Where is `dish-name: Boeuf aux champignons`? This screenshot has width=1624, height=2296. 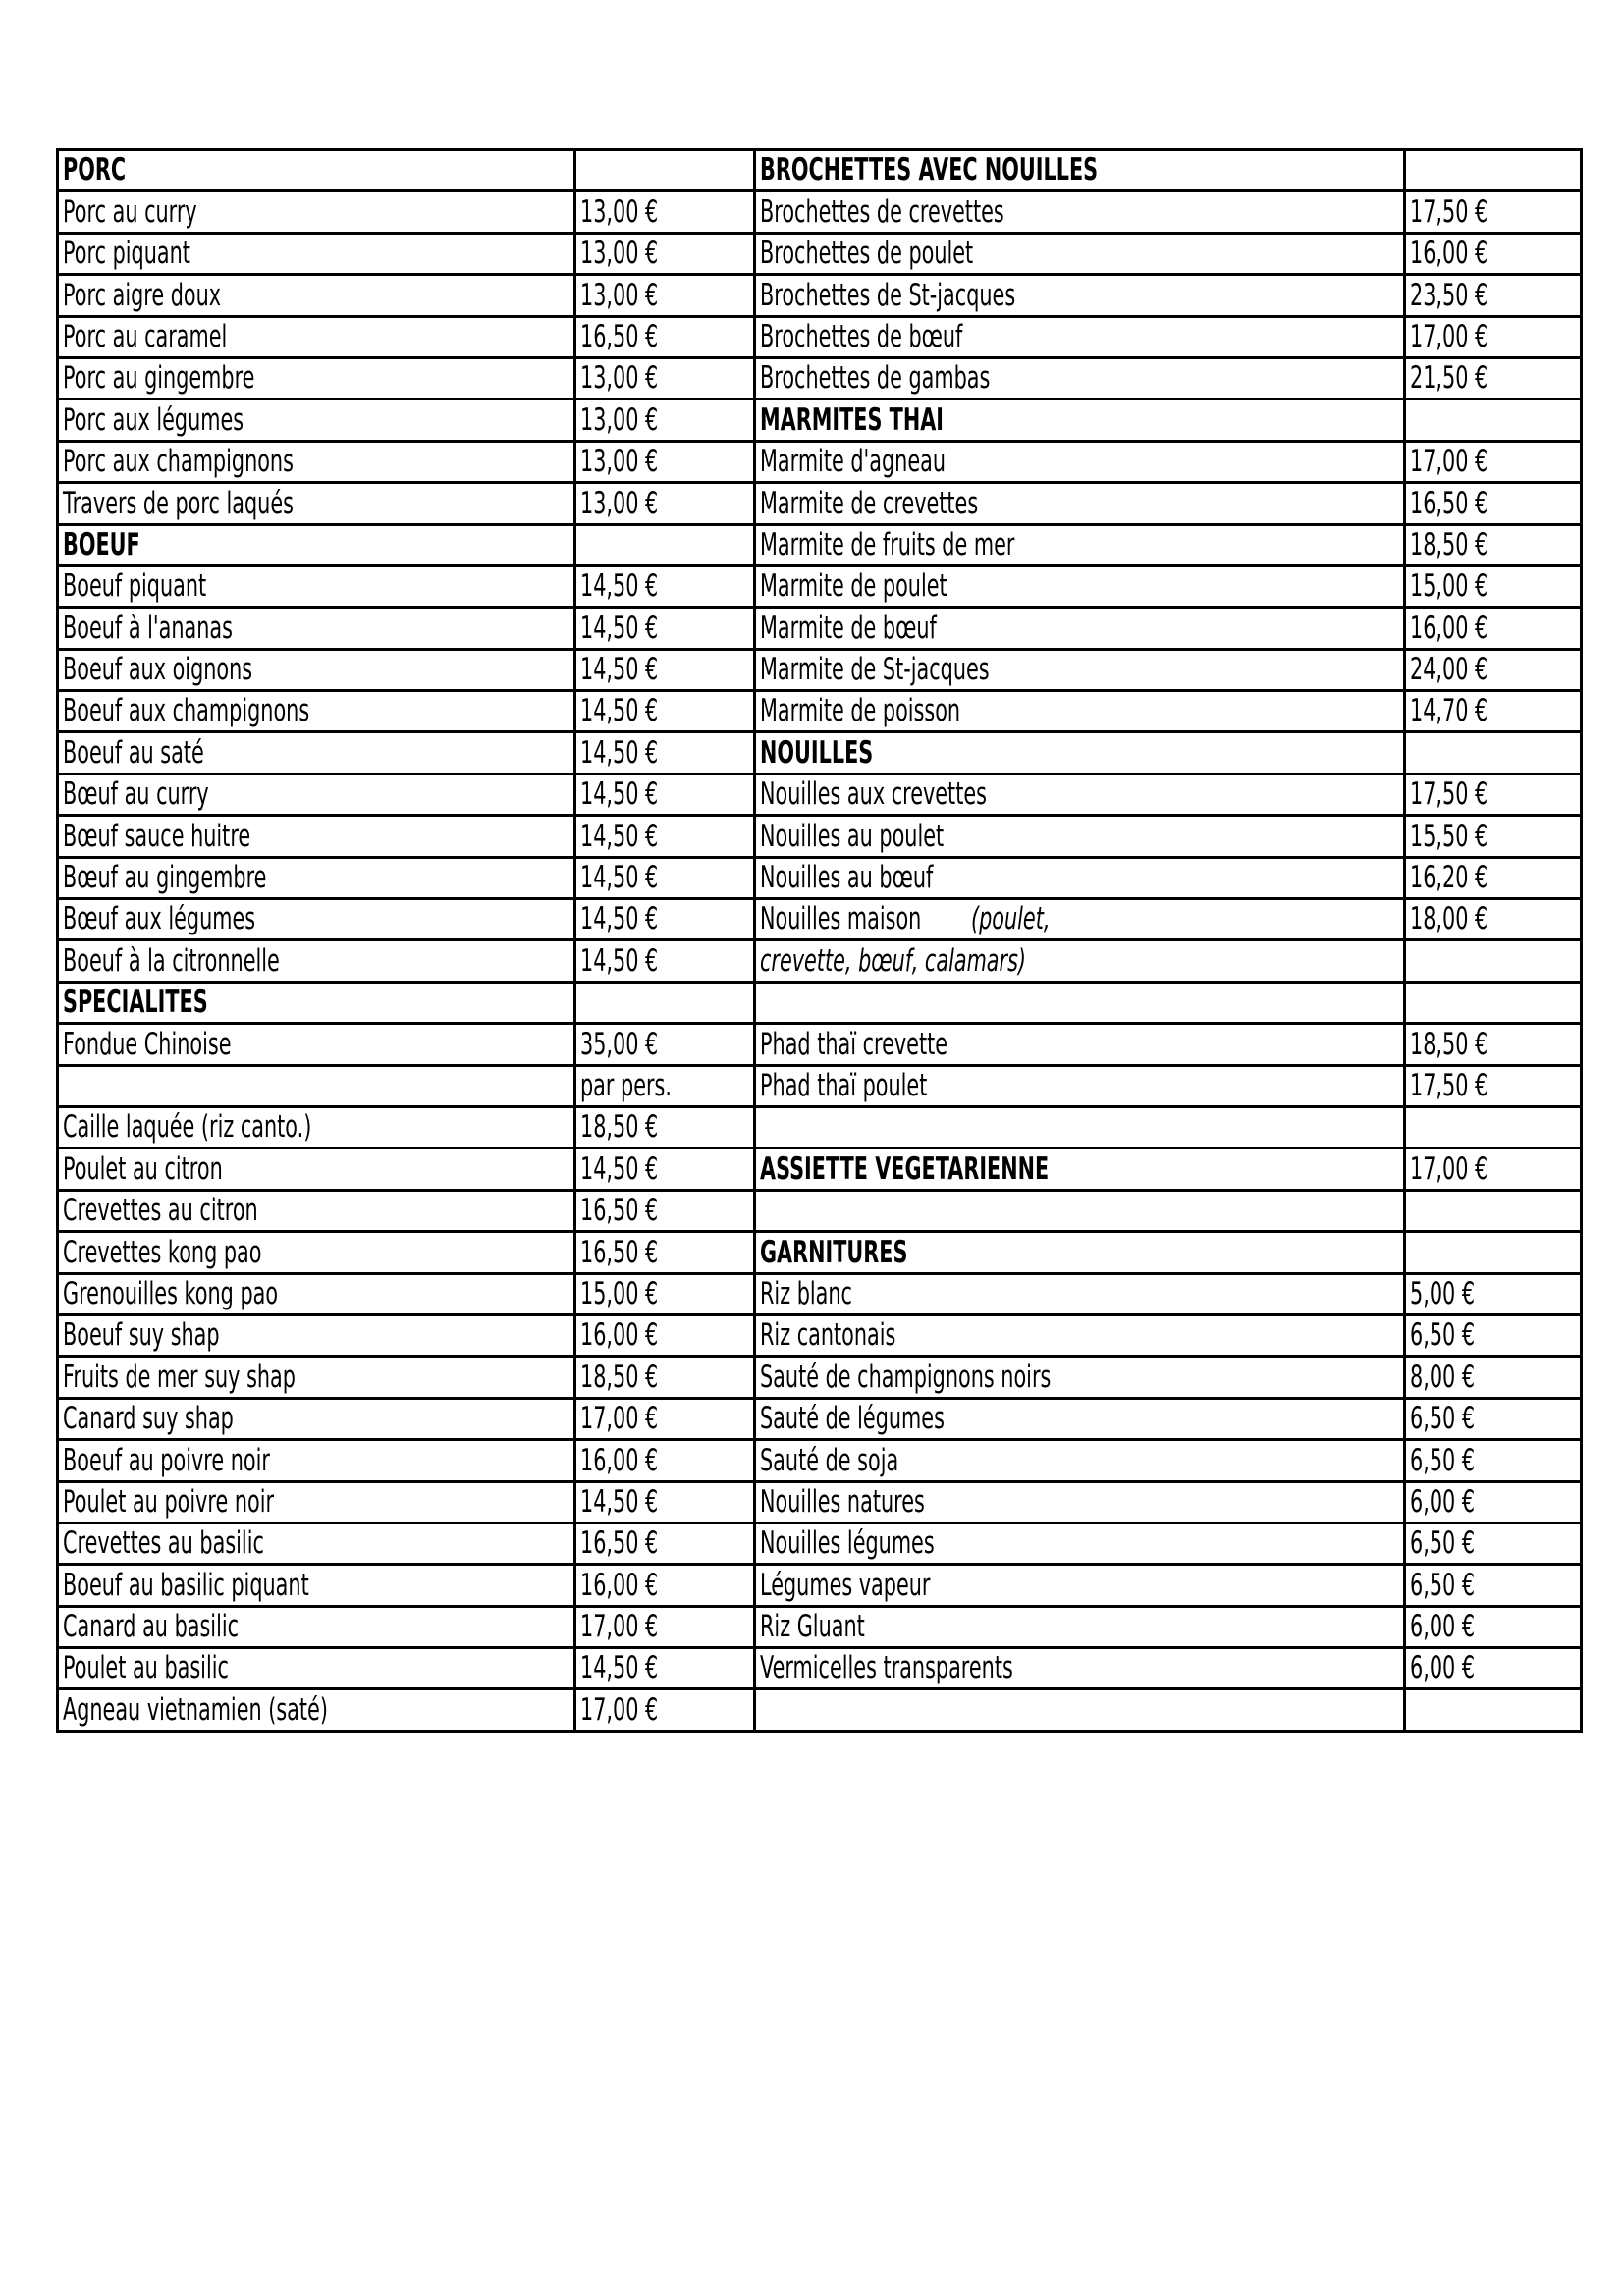
dish-name: Boeuf aux champignons is located at coordinates (186, 711).